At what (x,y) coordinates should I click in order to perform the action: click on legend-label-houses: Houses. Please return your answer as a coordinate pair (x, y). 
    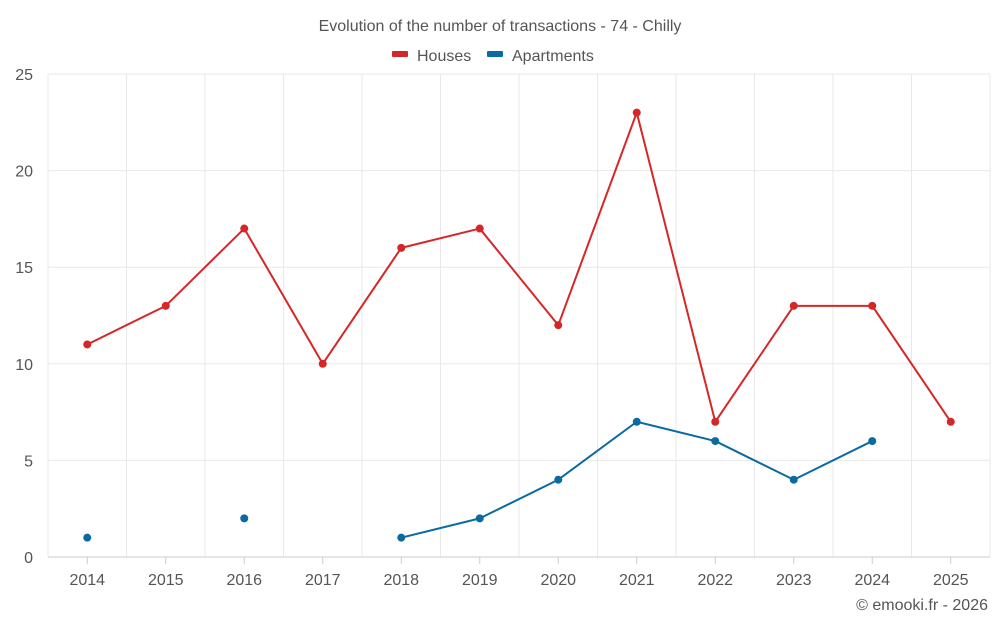
    Looking at the image, I should click on (444, 56).